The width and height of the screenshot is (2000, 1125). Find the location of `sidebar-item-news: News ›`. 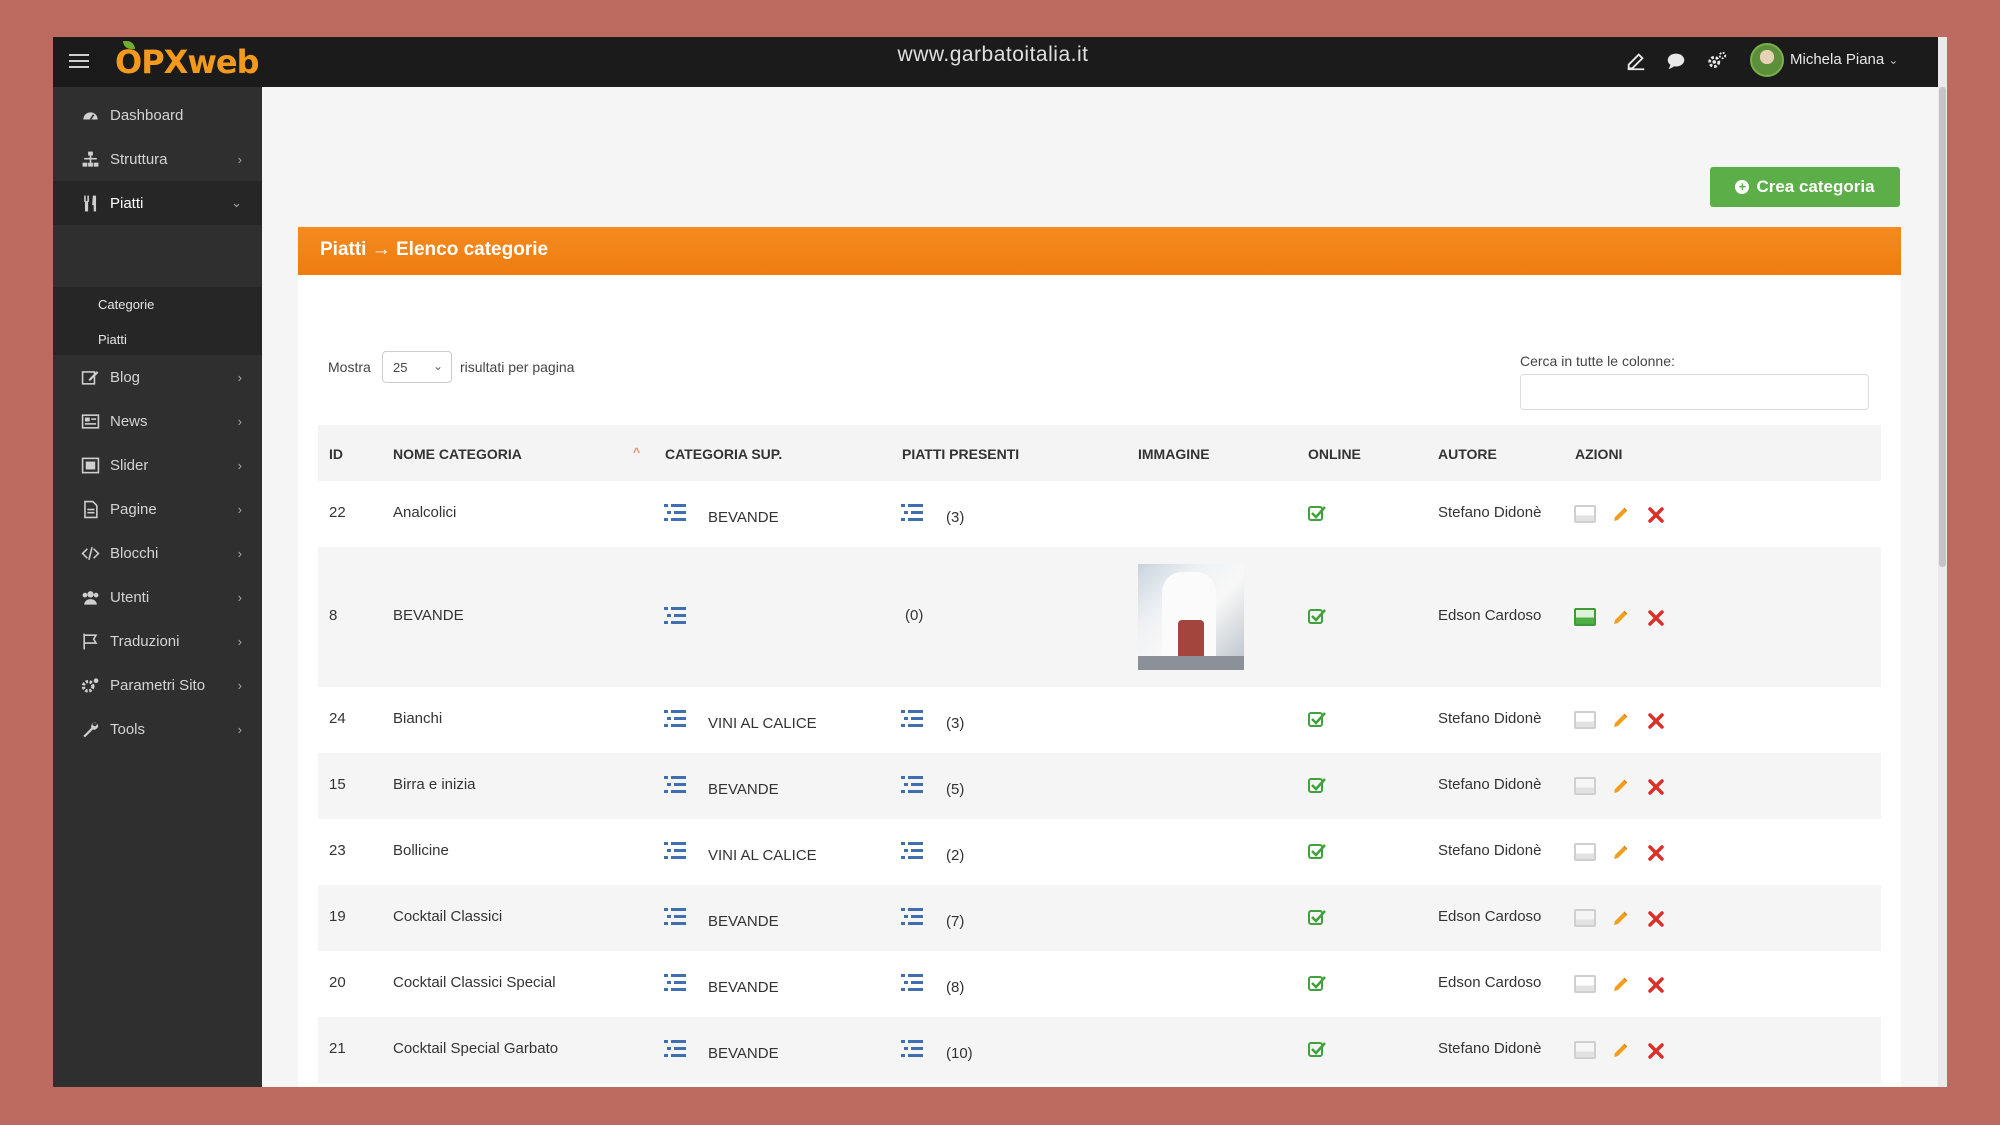

sidebar-item-news: News › is located at coordinates (157, 421).